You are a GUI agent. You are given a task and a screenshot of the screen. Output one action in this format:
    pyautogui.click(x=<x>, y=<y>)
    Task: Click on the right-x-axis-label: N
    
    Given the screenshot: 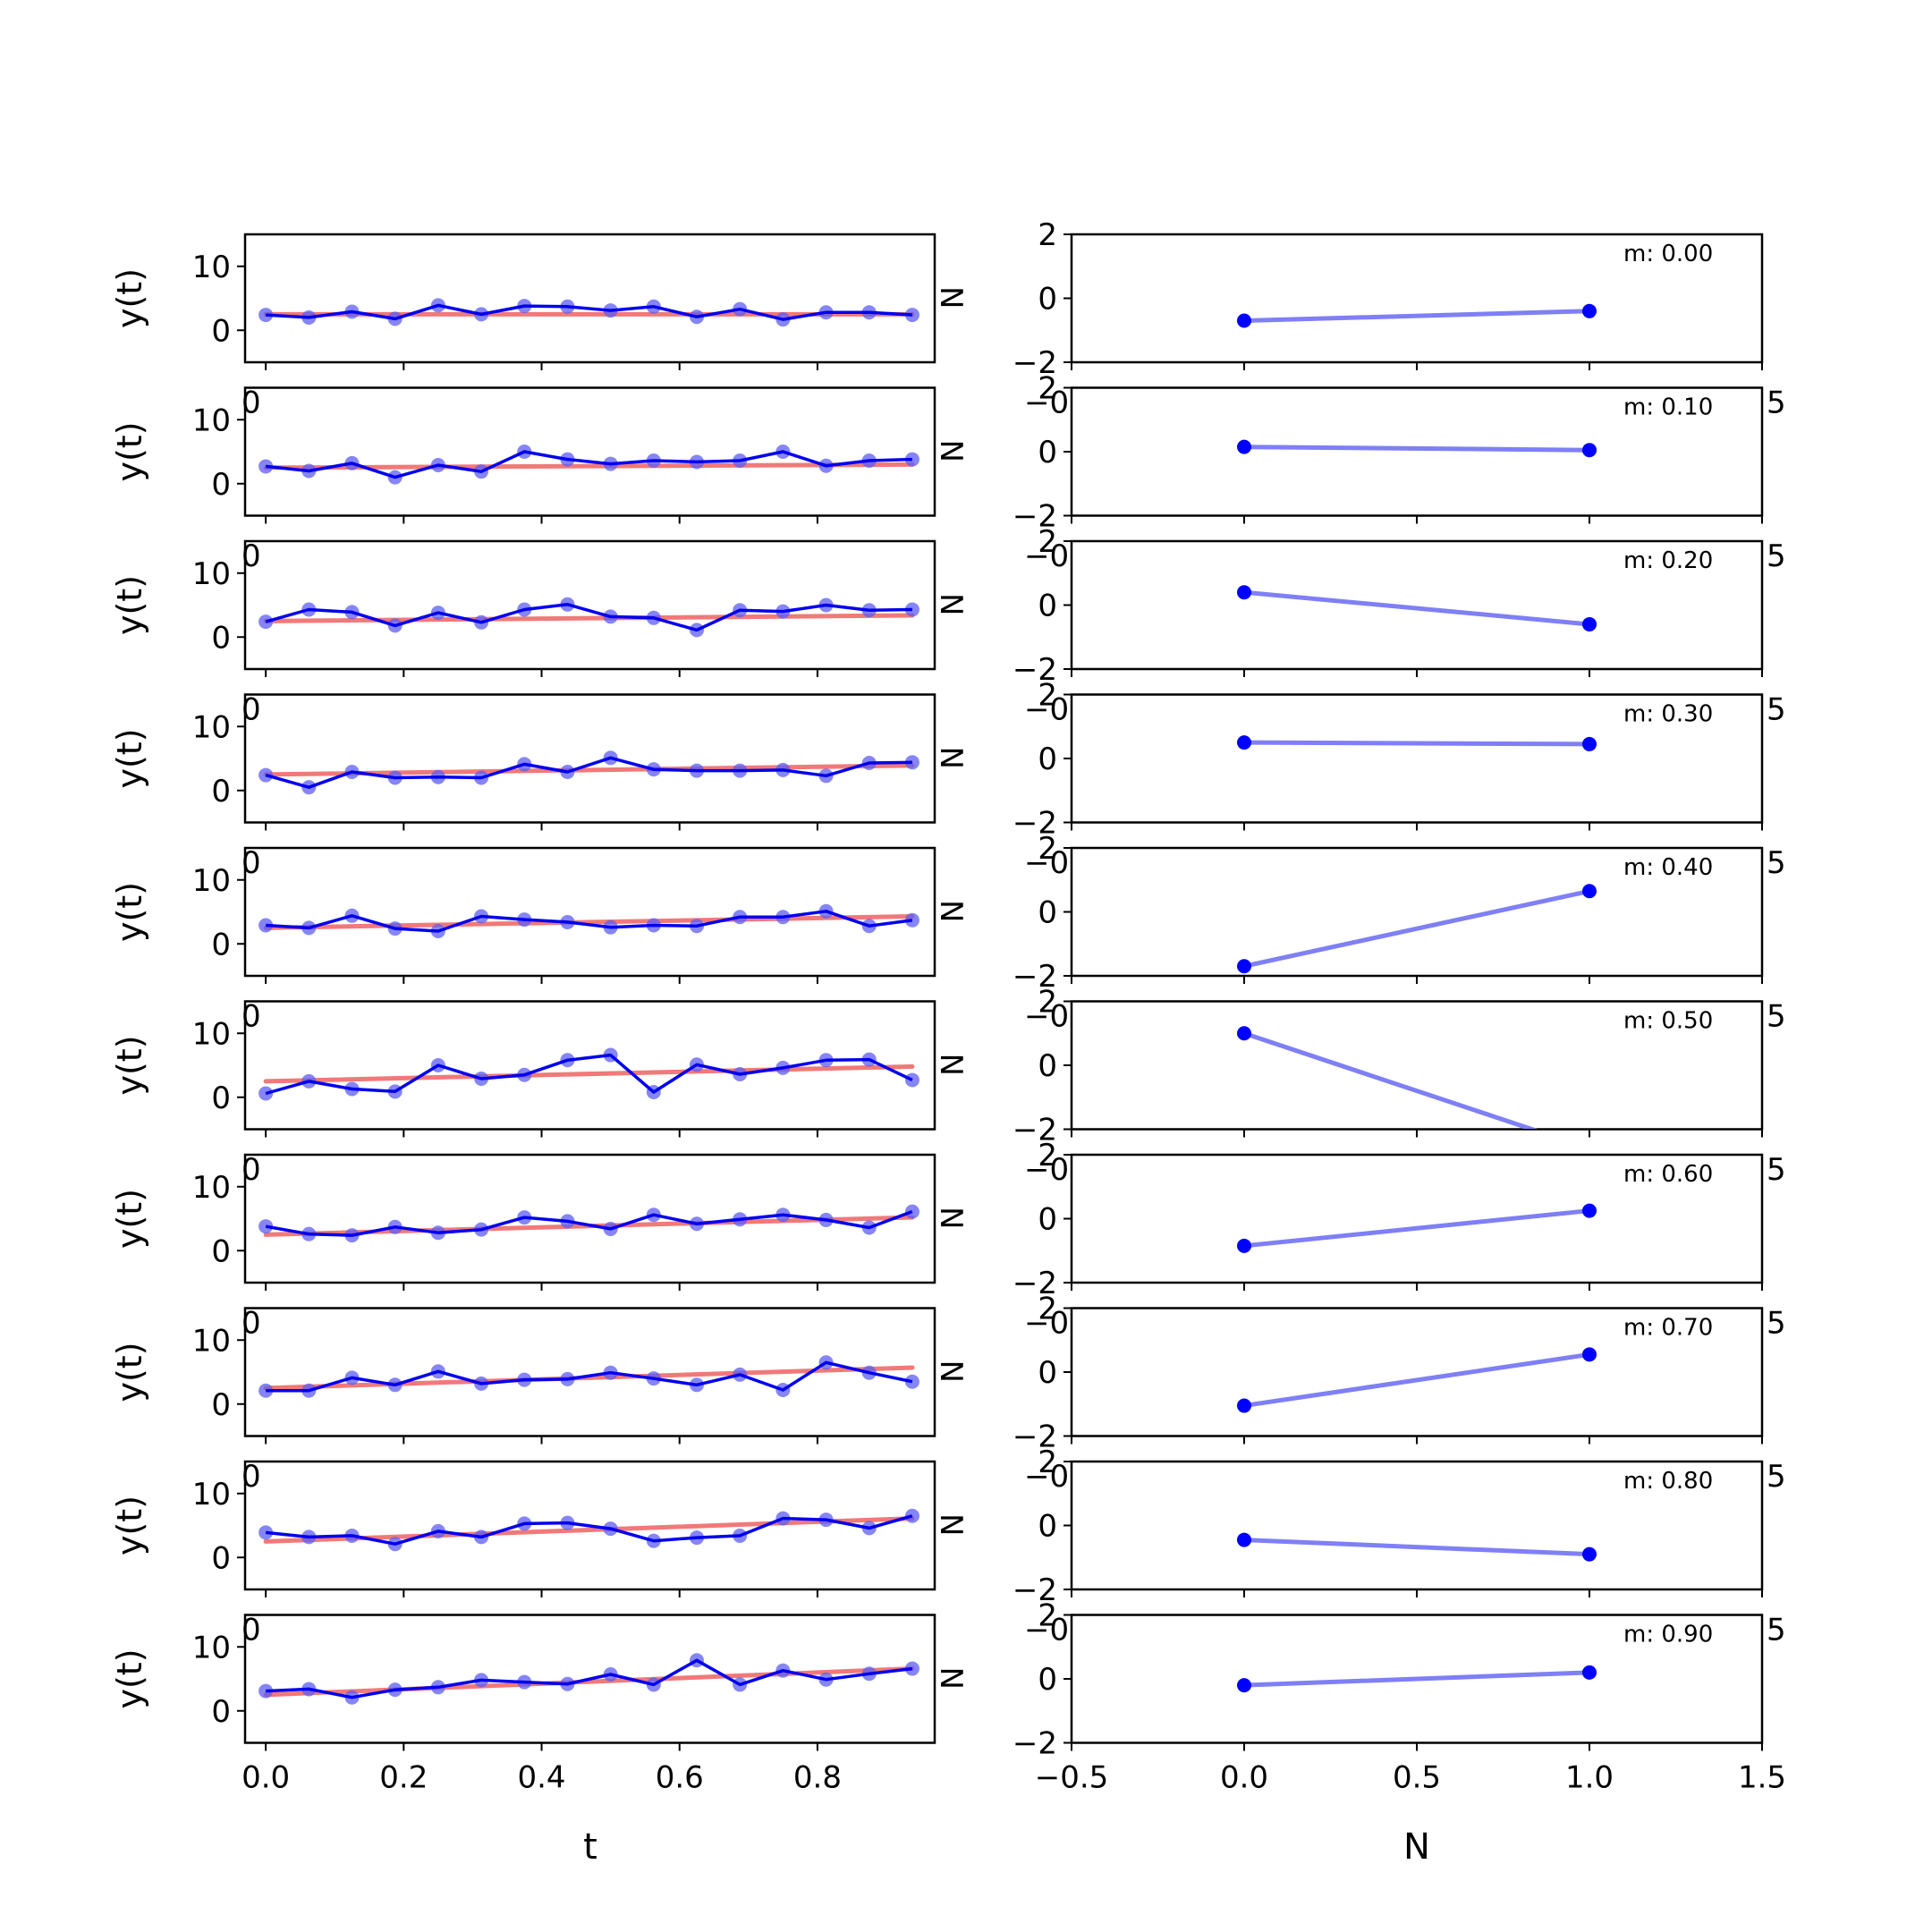 What is the action you would take?
    pyautogui.click(x=1416, y=1847)
    